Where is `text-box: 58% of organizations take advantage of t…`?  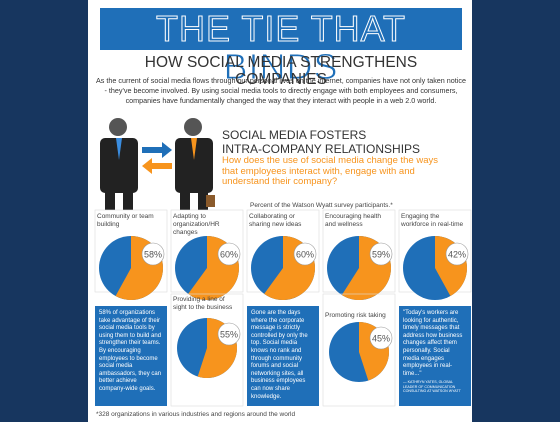 text-box: 58% of organizations take advantage of t… is located at coordinates (131, 356).